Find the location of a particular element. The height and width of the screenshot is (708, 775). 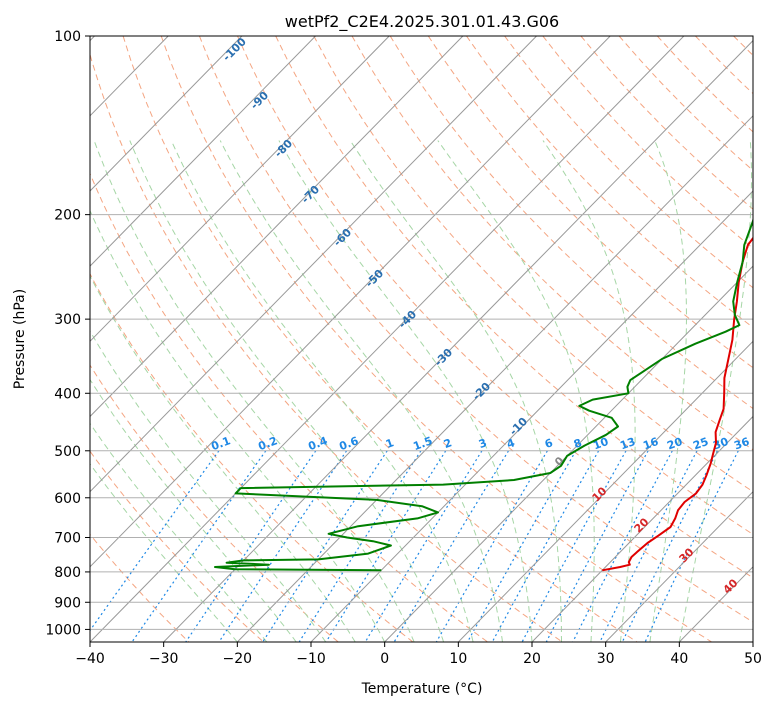

mixing-ratio-labels: 0.1 0.2 0.4 0.6 1 1.5 2 3 4 6 8 10 13 16 20 25 30 36 is located at coordinates (480, 443).